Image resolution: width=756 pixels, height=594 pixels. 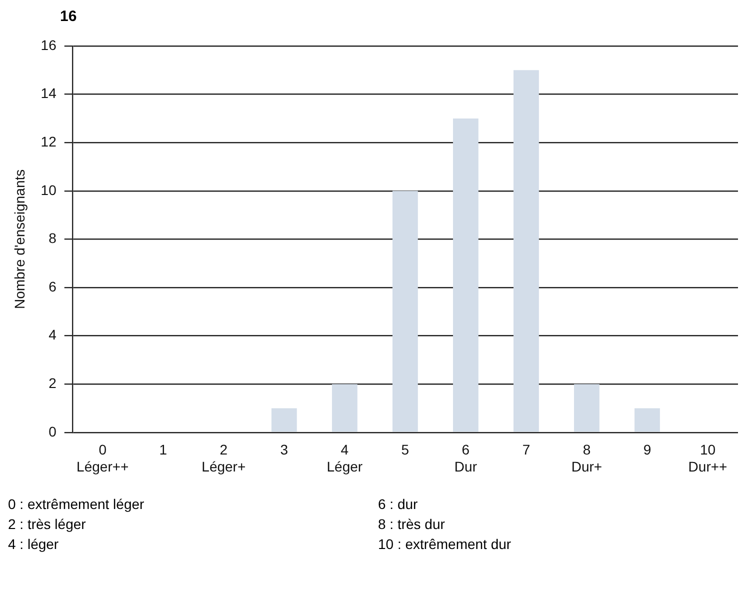 What do you see at coordinates (526, 450) in the screenshot?
I see `x-tick-label: 7` at bounding box center [526, 450].